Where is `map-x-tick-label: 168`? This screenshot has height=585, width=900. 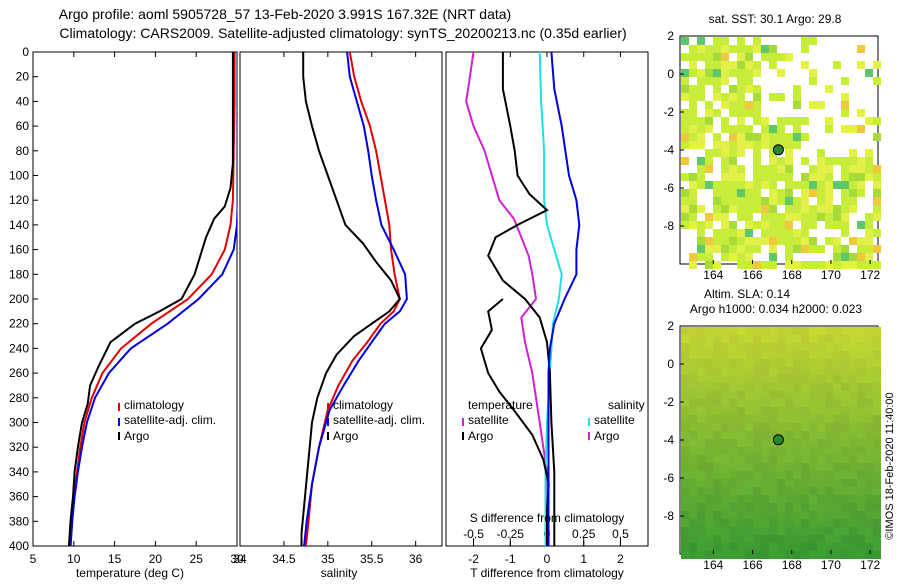
map-x-tick-label: 168 is located at coordinates (792, 565).